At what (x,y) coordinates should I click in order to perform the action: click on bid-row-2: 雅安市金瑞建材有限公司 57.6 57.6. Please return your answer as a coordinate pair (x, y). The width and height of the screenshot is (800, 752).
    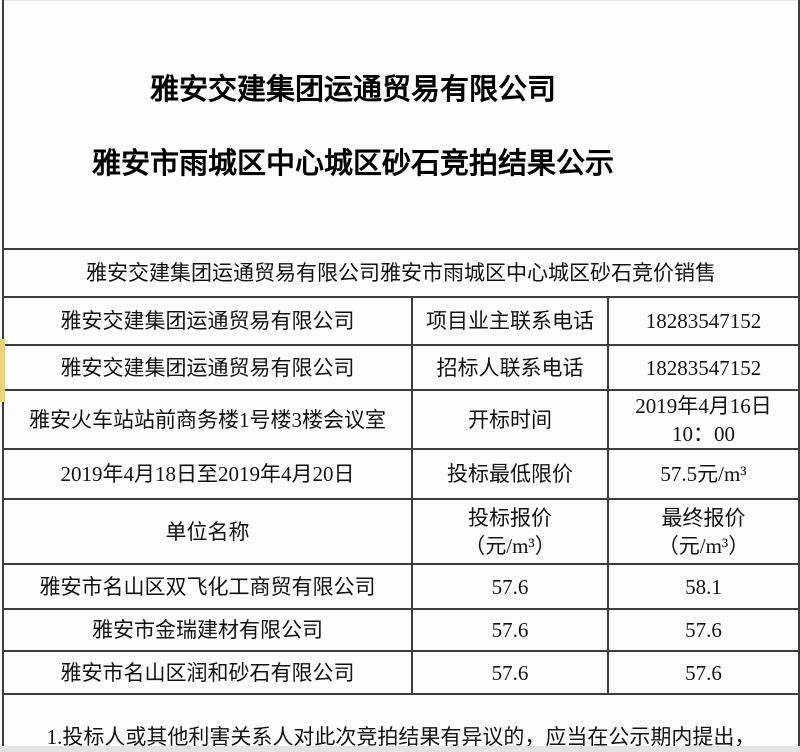
    Looking at the image, I should click on (401, 630).